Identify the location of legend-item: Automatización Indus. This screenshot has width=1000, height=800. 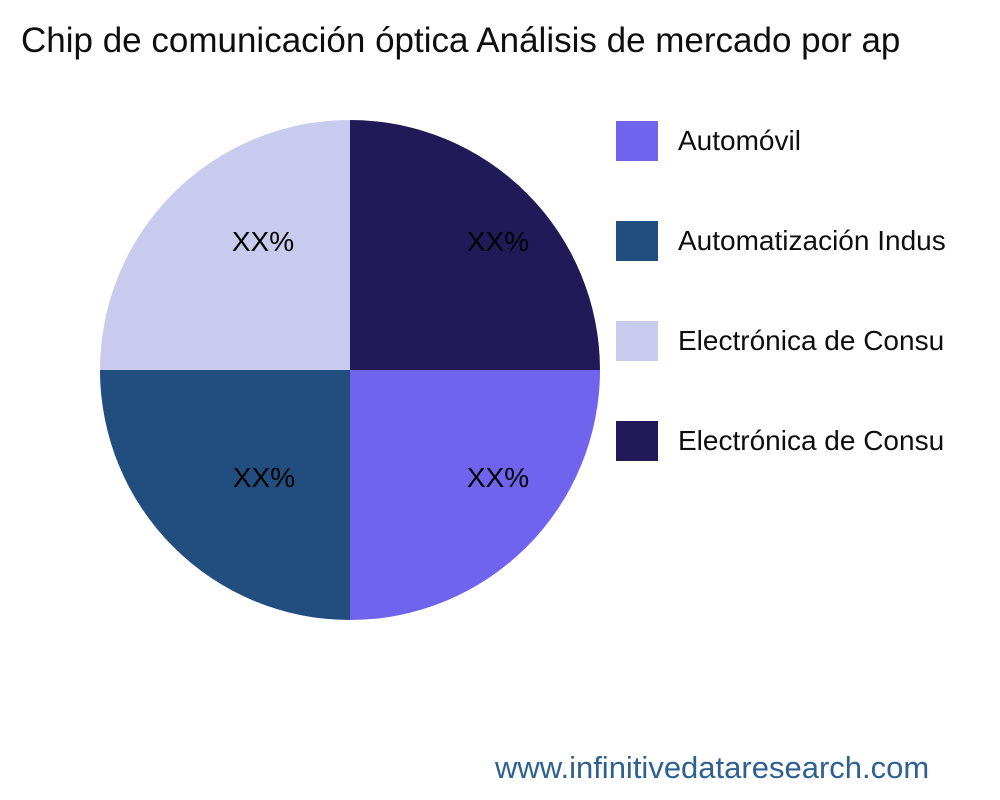
(781, 241).